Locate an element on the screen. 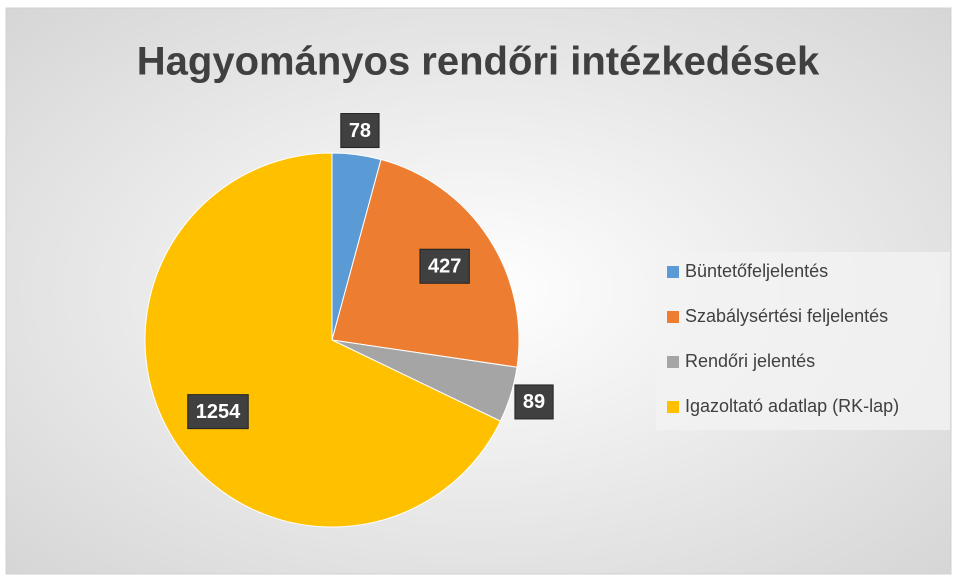  data-label: 78 is located at coordinates (360, 131).